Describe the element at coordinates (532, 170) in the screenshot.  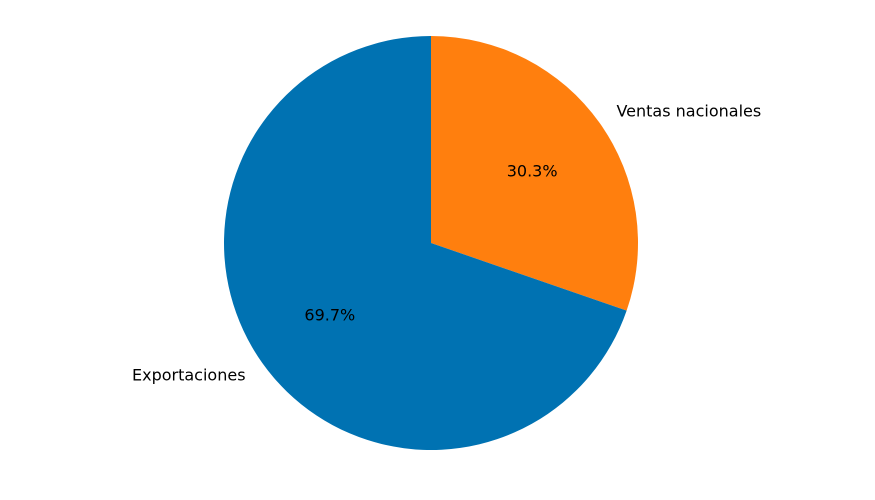
I see `pie-pct-label-1: 30.3%` at that location.